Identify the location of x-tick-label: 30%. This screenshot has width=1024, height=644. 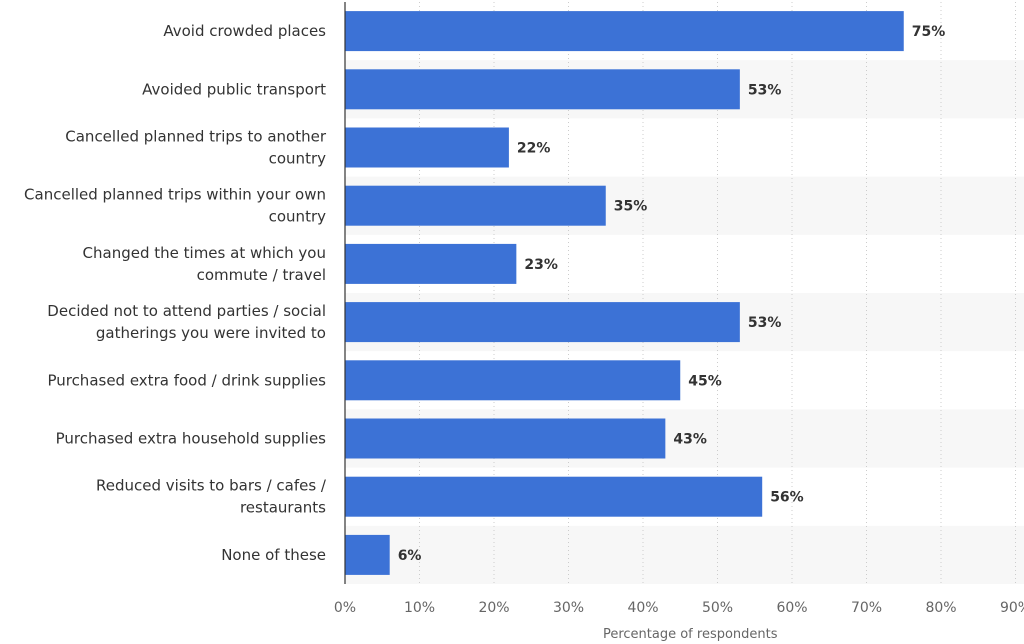
(568, 608).